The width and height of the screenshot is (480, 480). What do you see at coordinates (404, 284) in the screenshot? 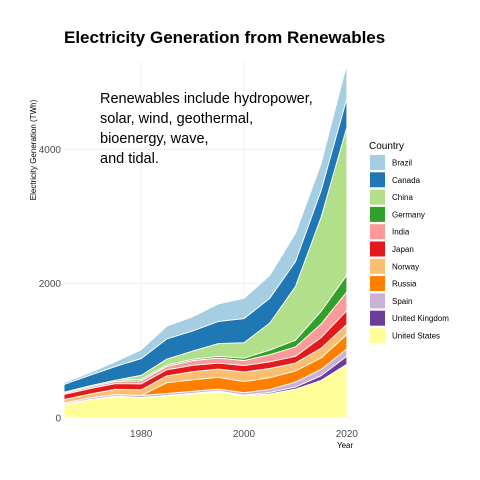
I see `legend-label-russia: Russia` at bounding box center [404, 284].